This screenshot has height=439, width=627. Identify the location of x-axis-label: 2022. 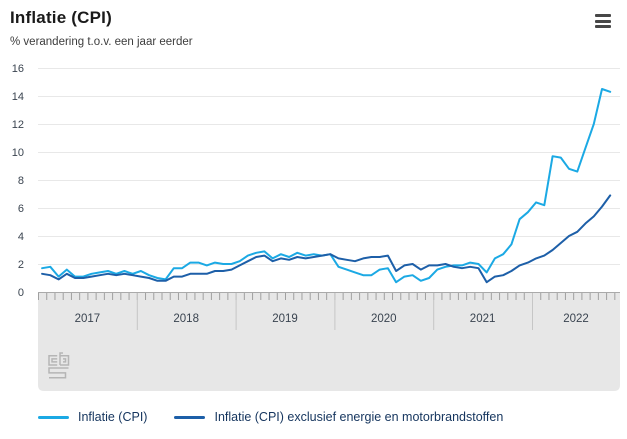
(576, 319).